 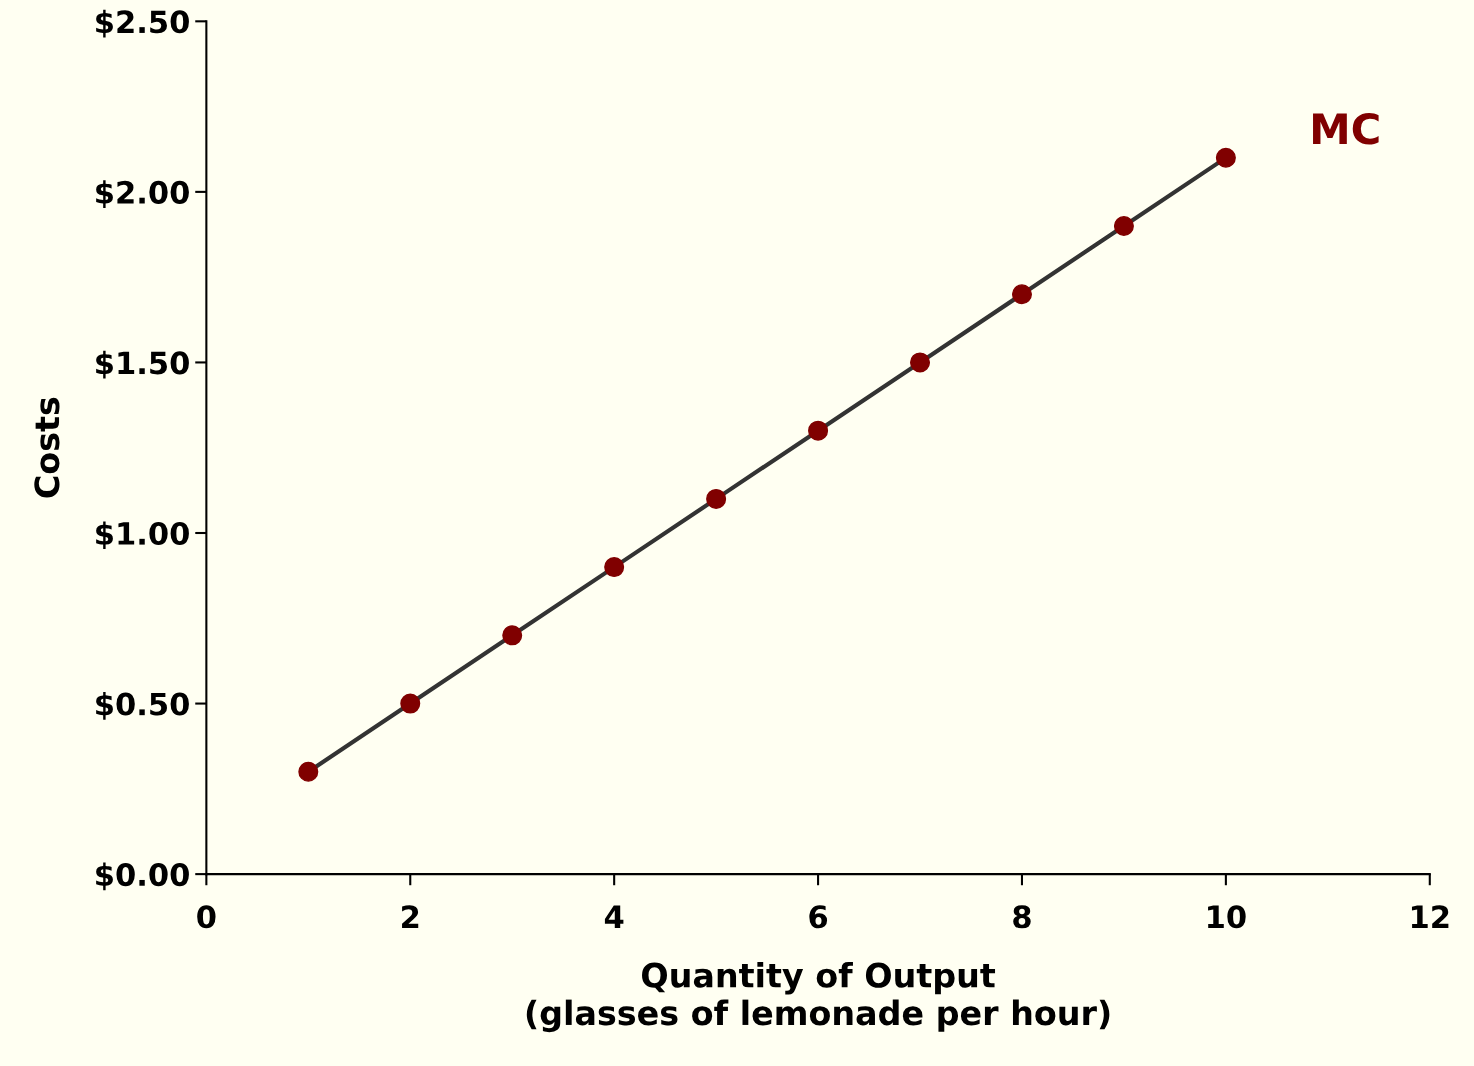 I want to click on x-tick-label: 12, so click(x=1430, y=916).